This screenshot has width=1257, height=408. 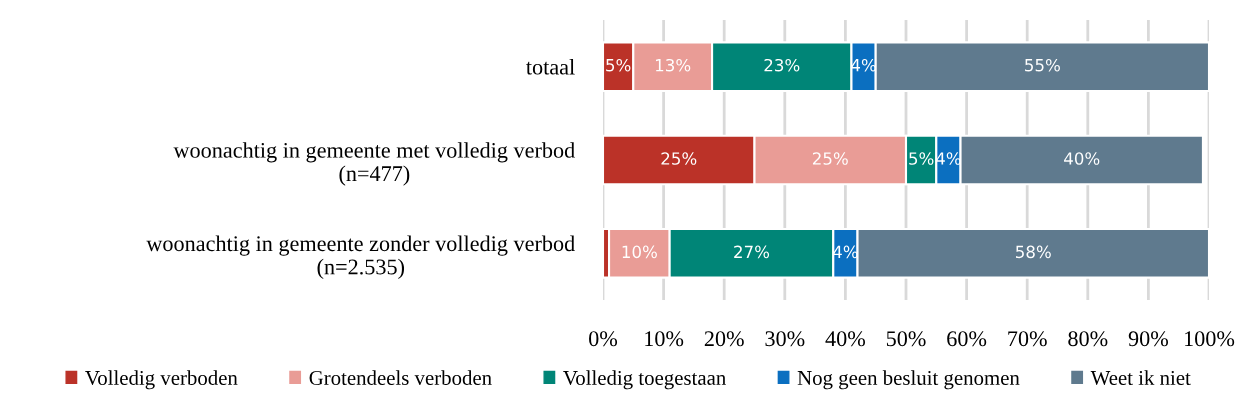 I want to click on data-label: 13%, so click(x=673, y=65).